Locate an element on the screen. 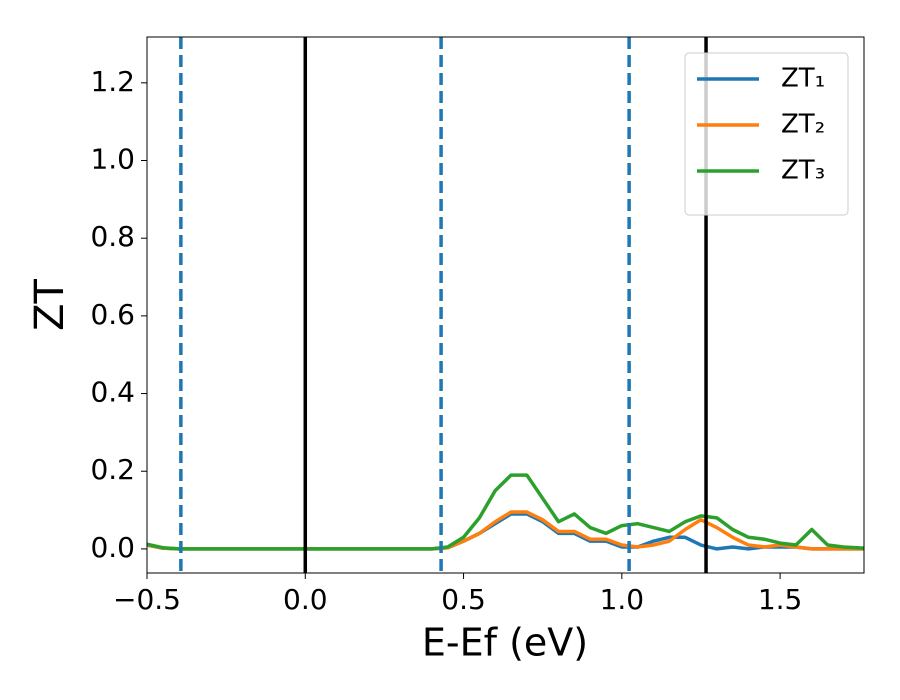 The width and height of the screenshot is (900, 700). y-tick-label: 0.8 is located at coordinates (112, 236).